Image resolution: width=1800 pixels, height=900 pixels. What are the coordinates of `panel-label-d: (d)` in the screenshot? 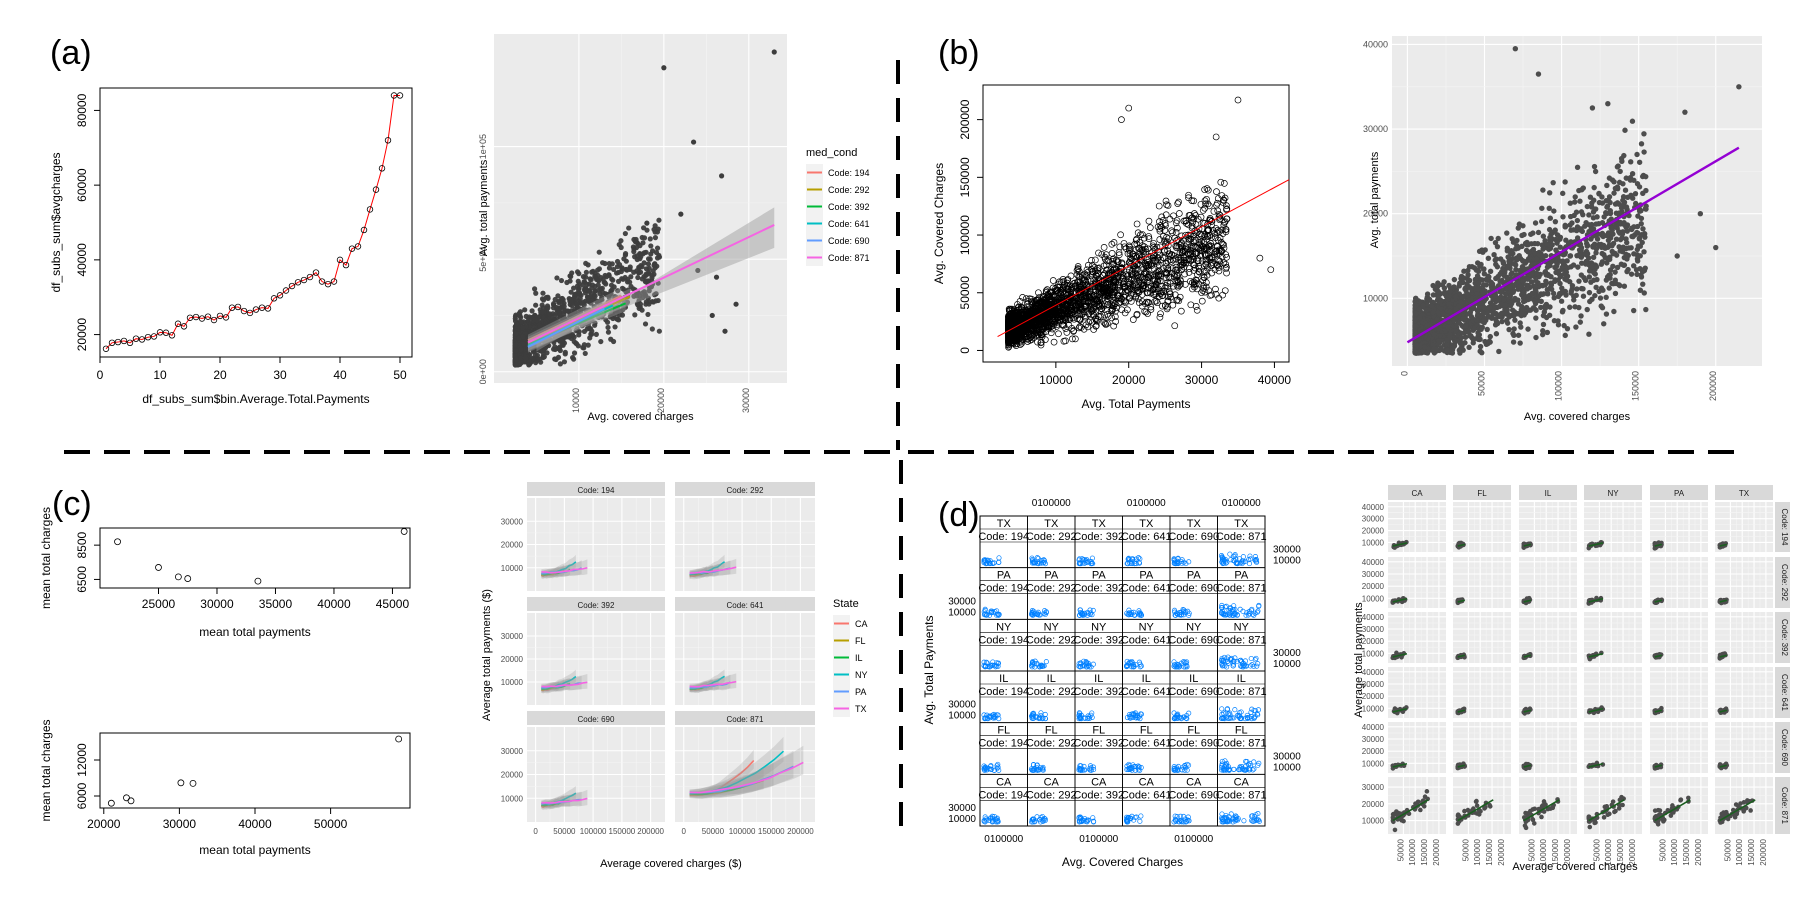 It's located at (959, 515).